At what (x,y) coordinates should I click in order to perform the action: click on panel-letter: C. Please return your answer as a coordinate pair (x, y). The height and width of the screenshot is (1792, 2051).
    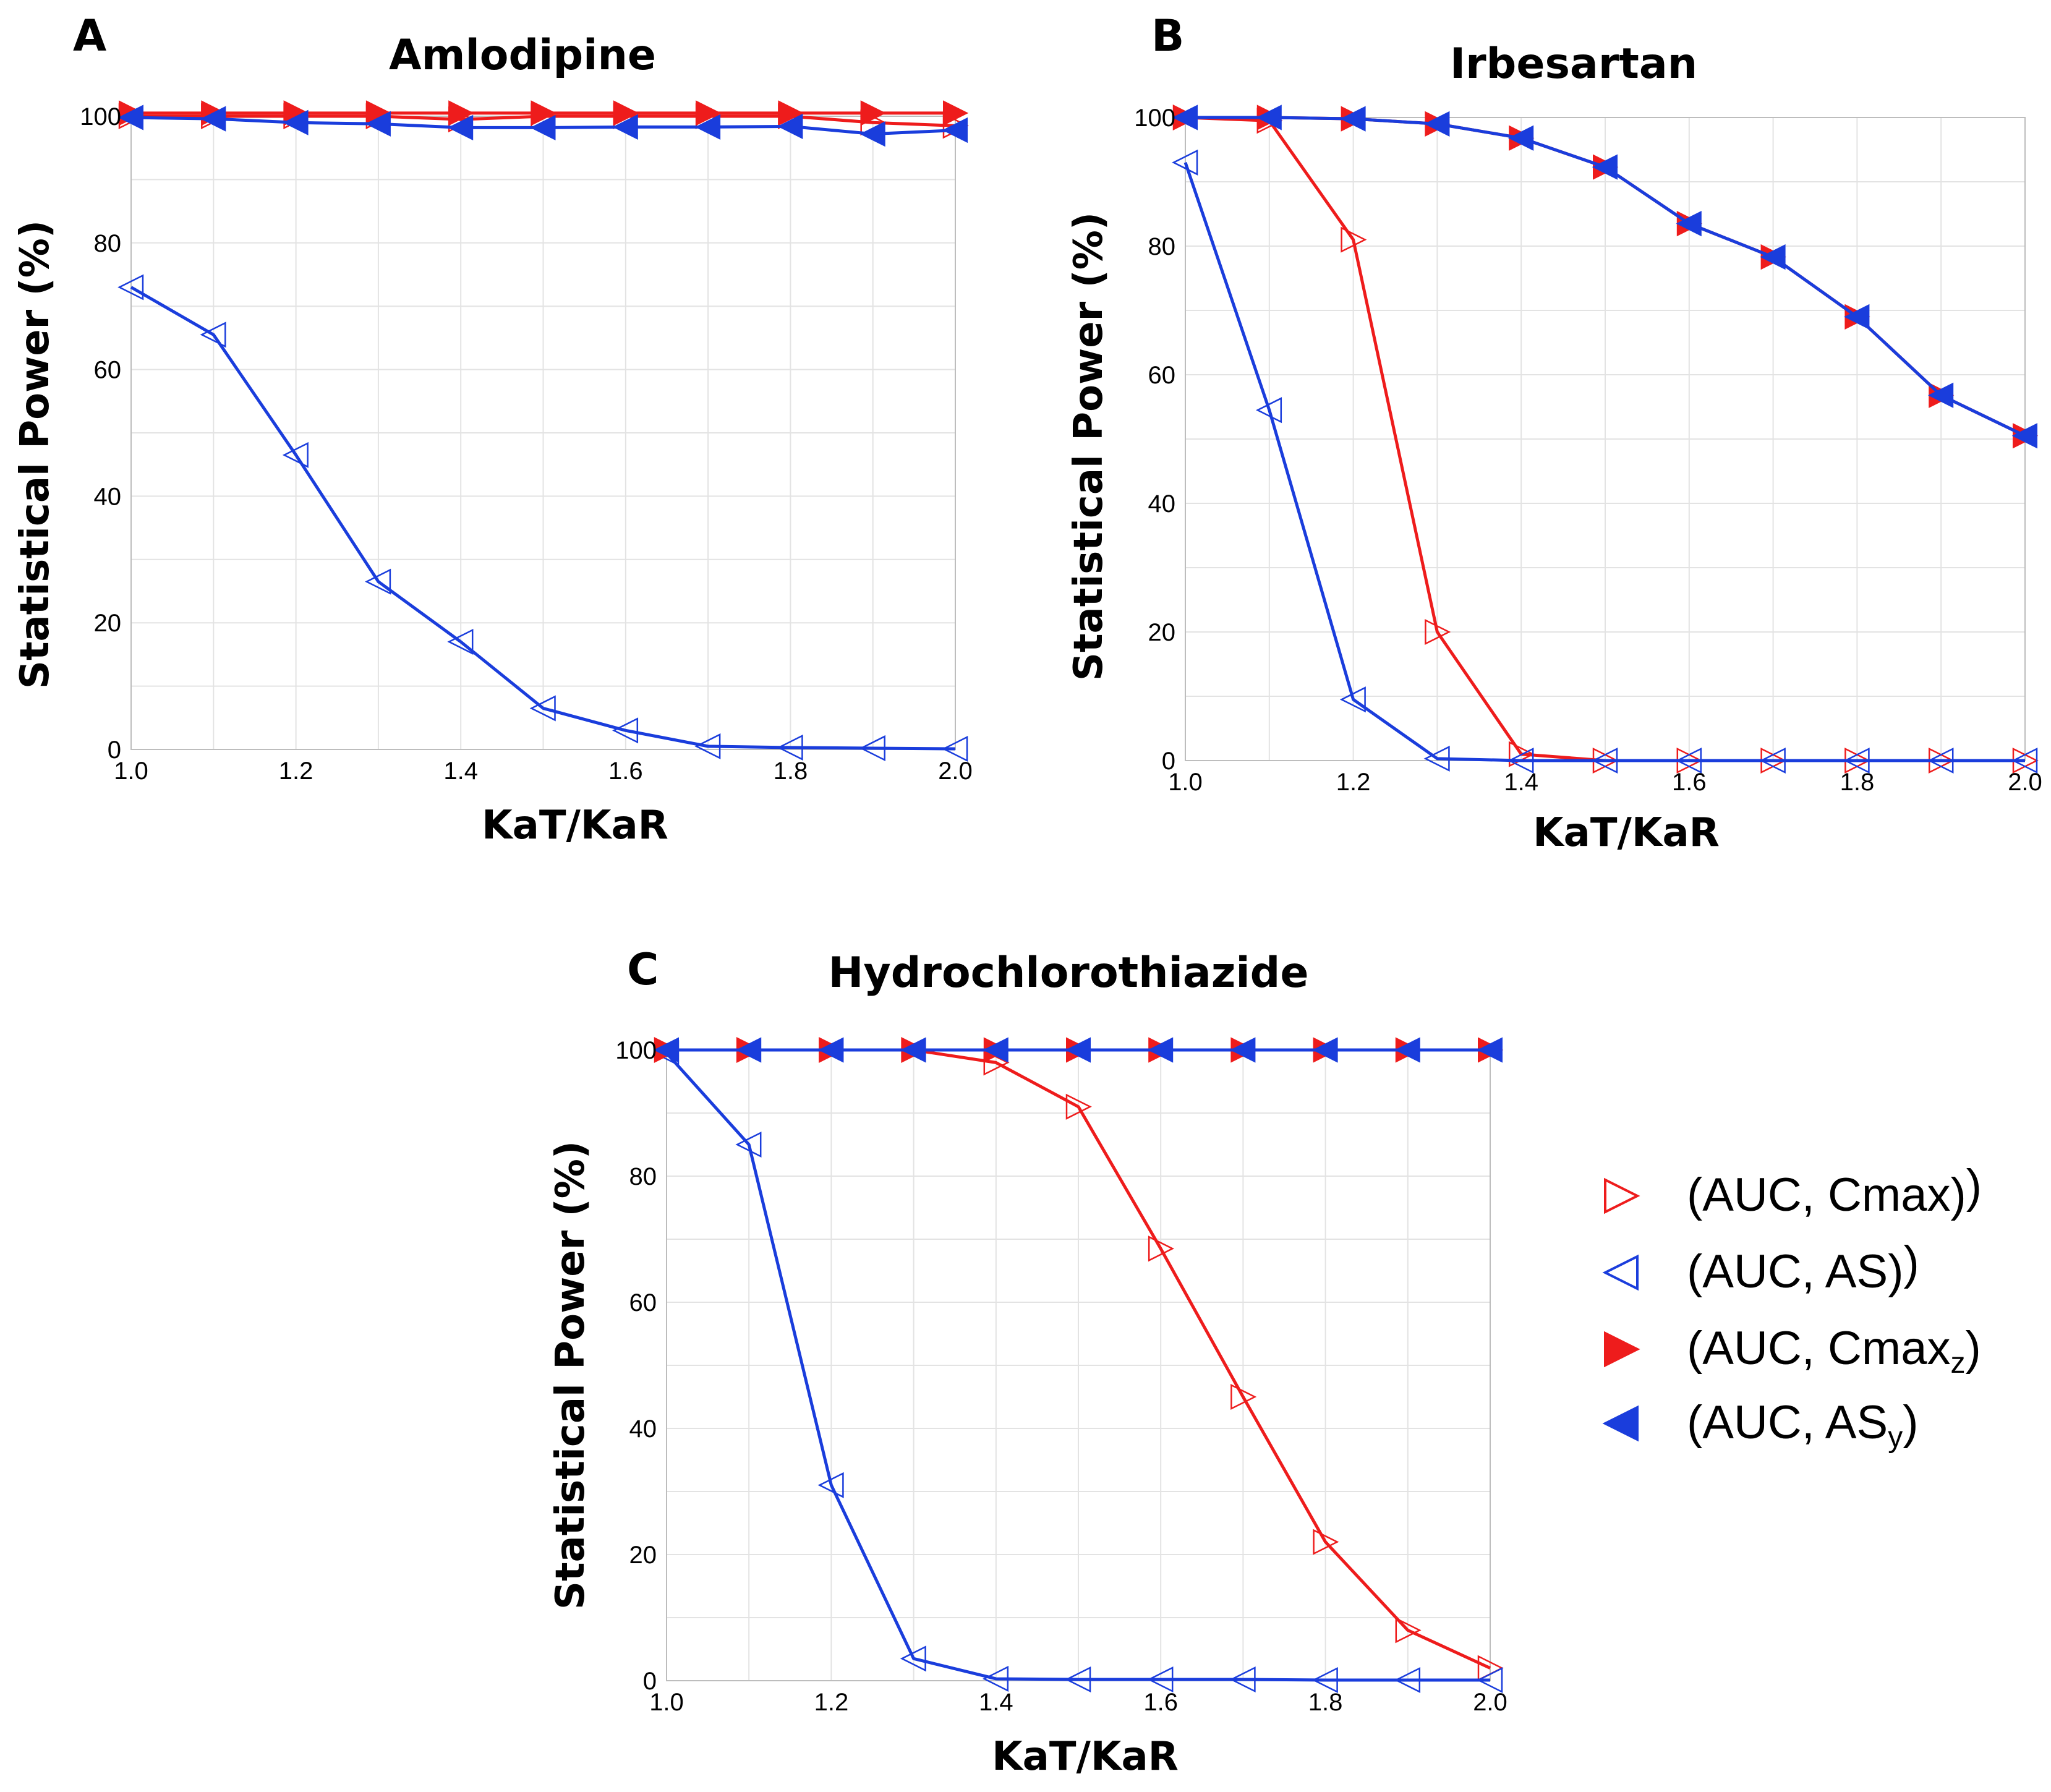
    Looking at the image, I should click on (643, 969).